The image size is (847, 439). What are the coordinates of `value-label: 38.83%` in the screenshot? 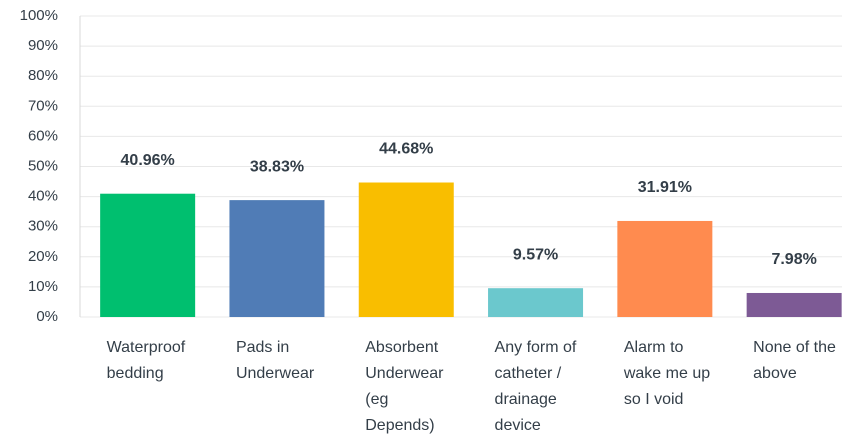 It's located at (277, 166).